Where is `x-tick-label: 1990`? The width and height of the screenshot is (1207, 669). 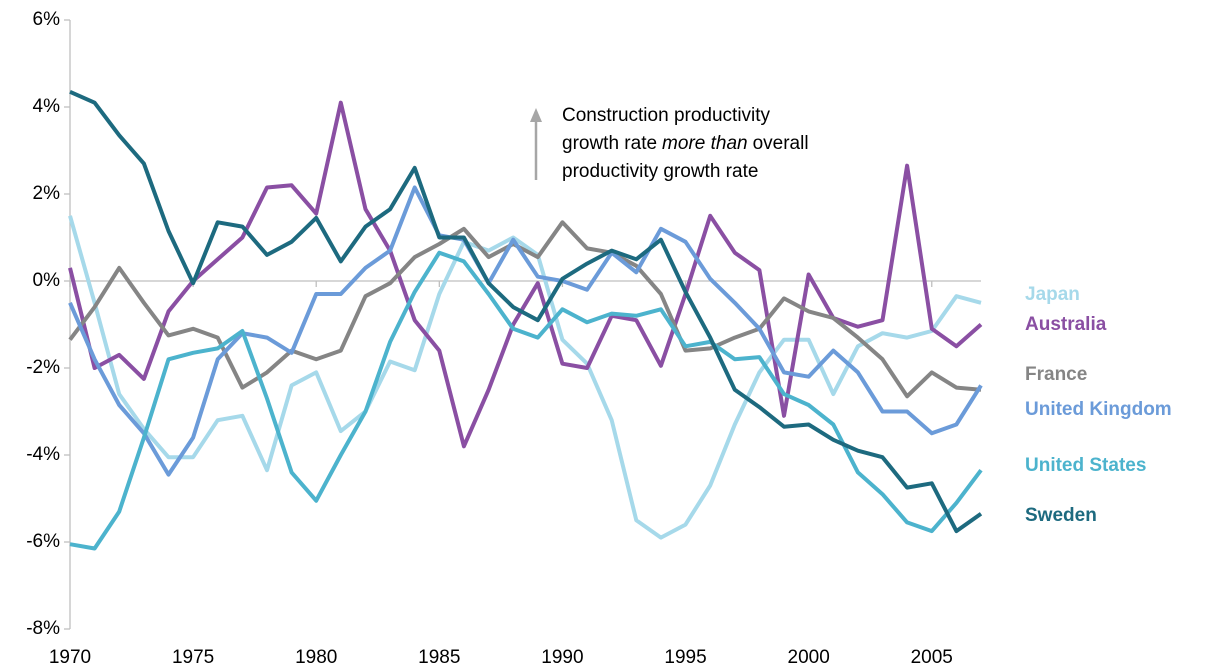
x-tick-label: 1990 is located at coordinates (562, 657).